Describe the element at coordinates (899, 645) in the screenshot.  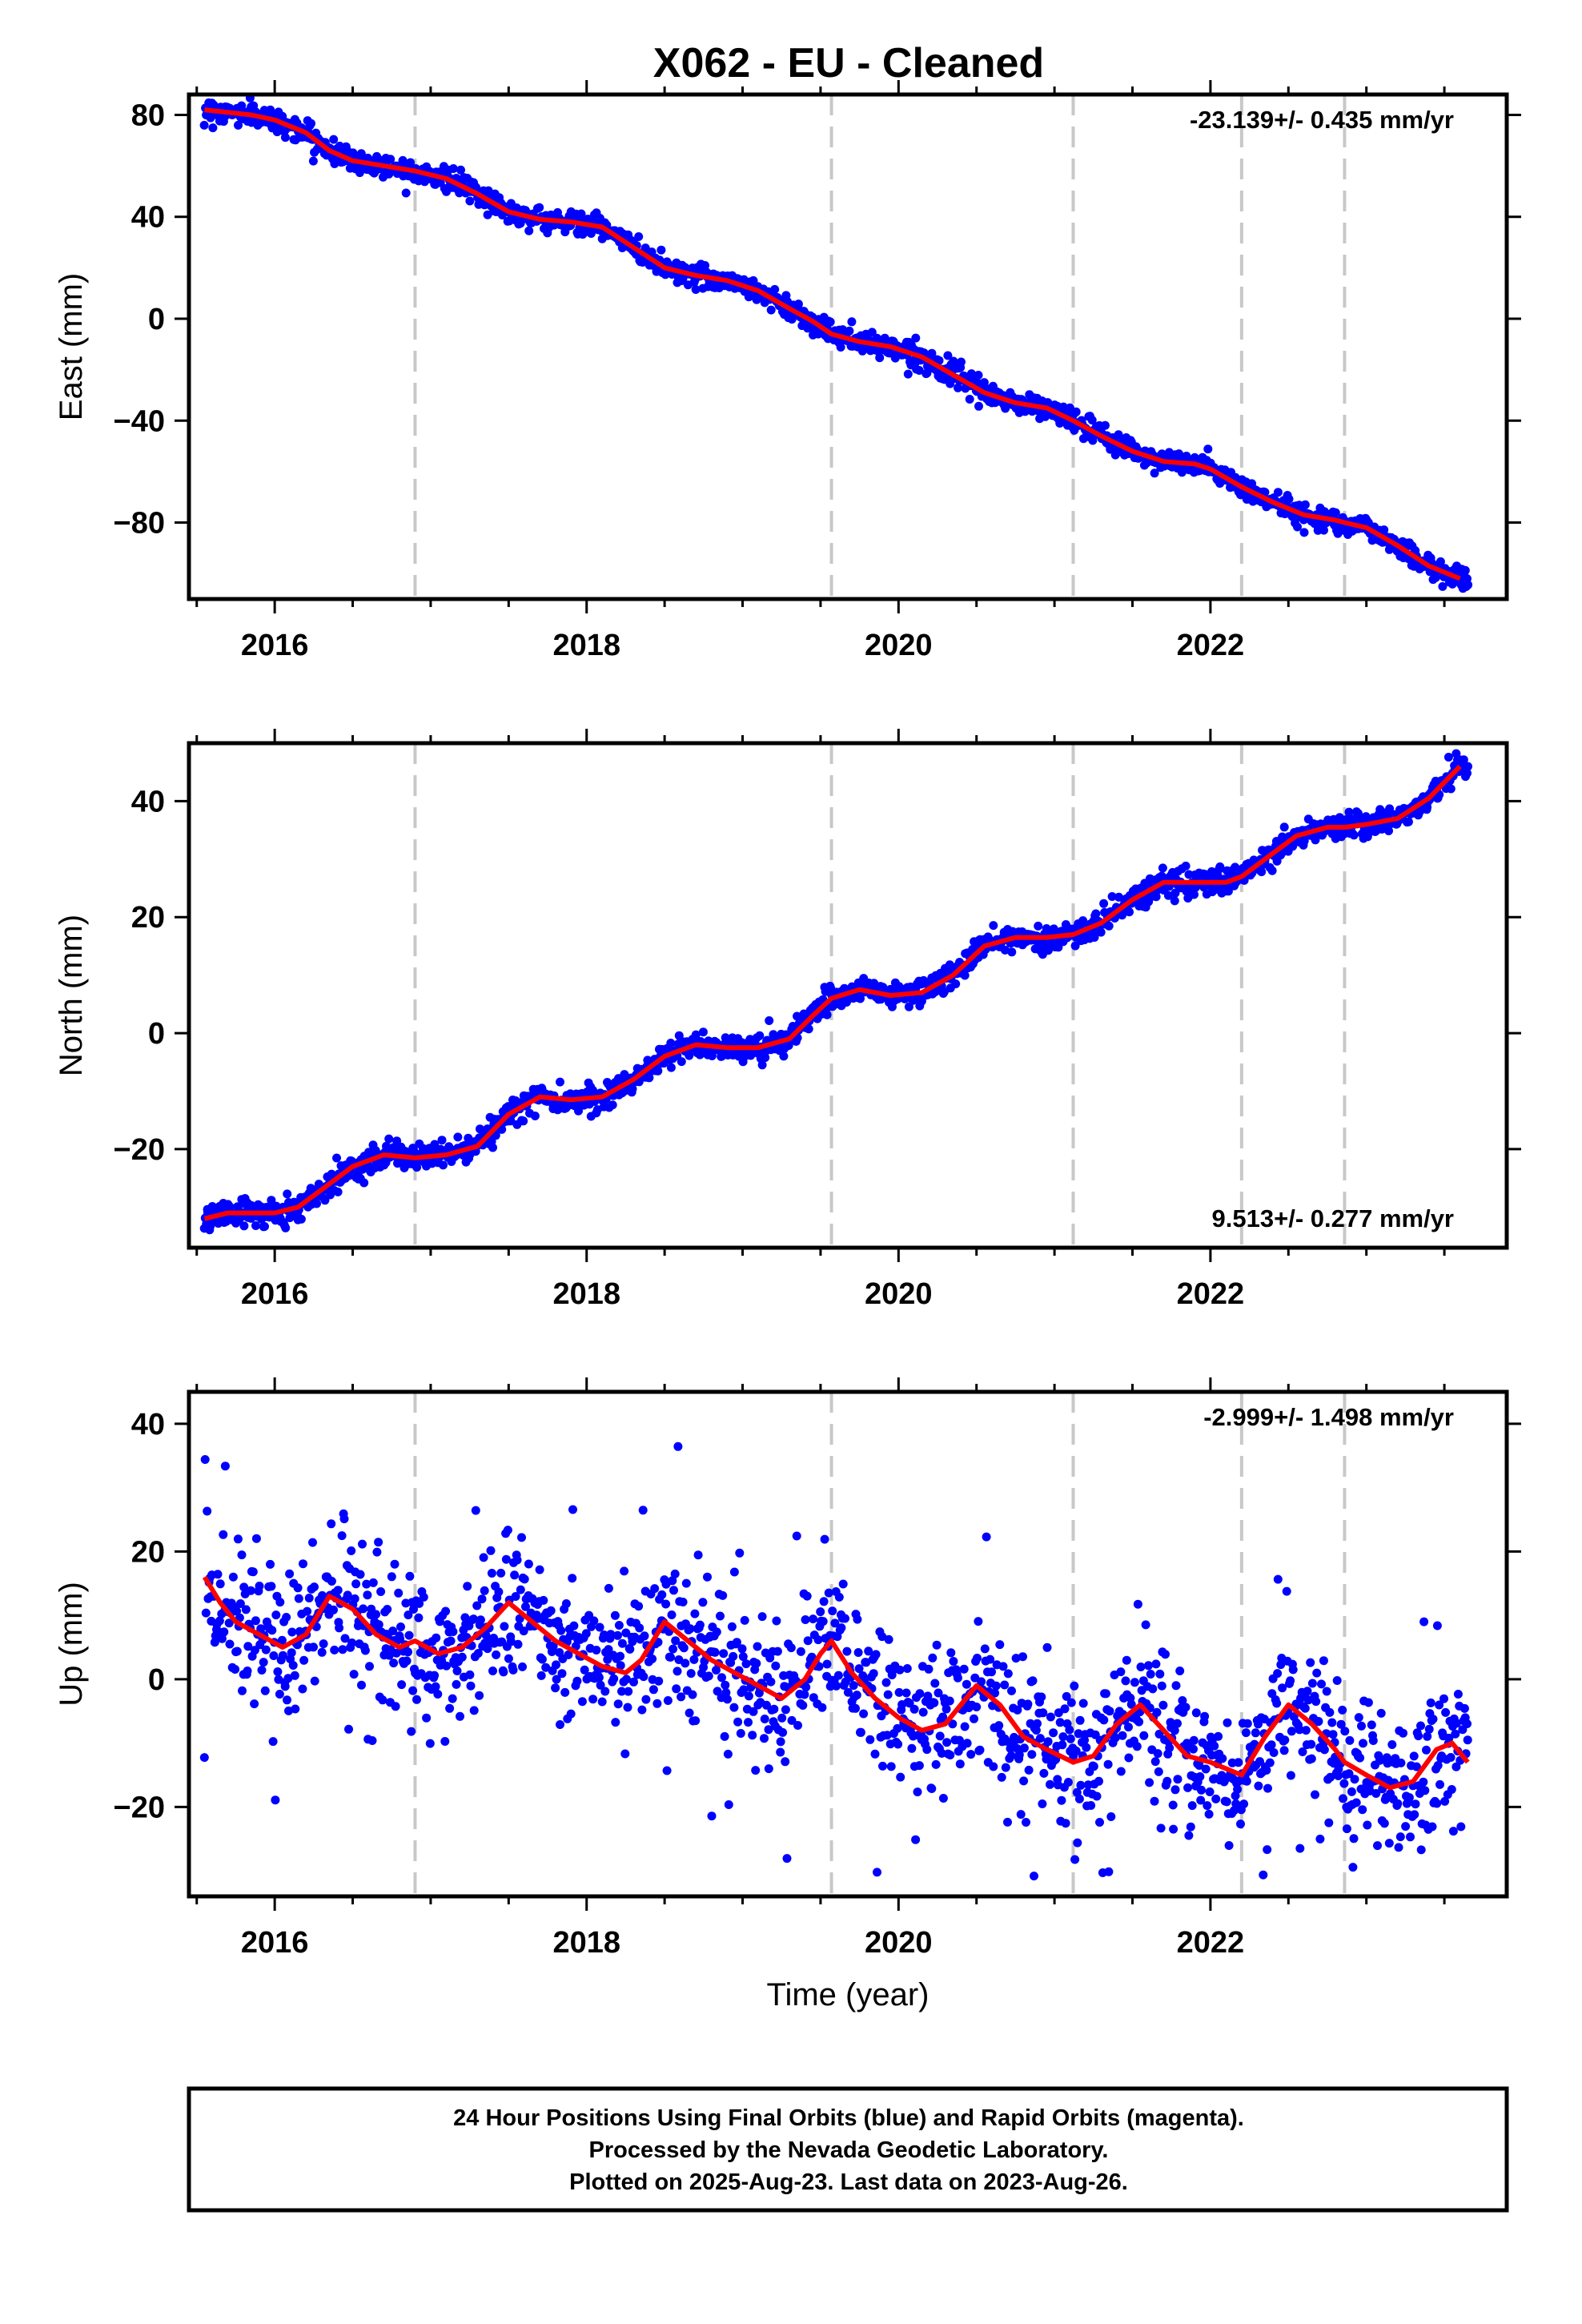
I see `x-tick-label: 2020` at that location.